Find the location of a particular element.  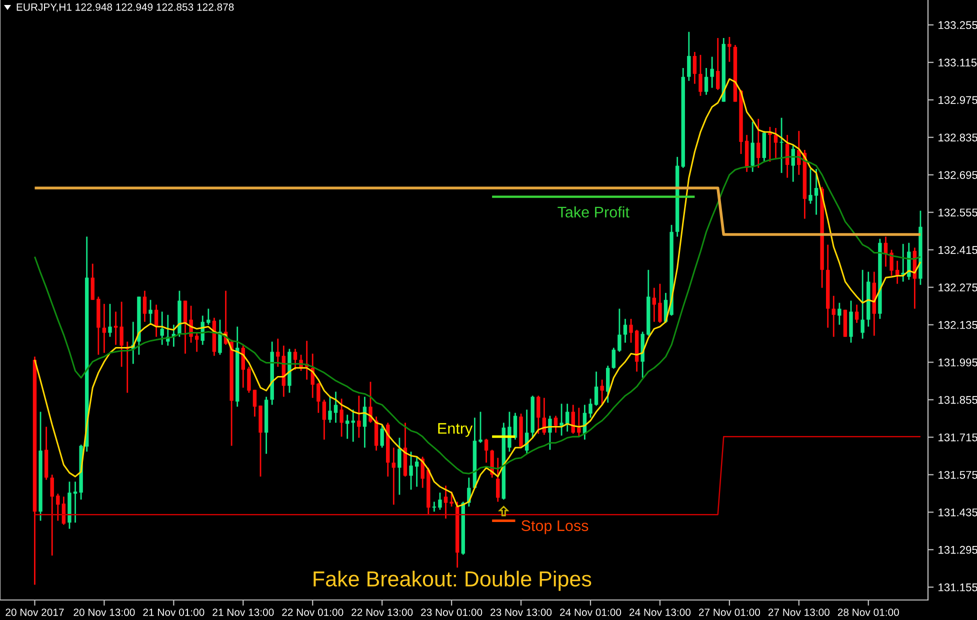

x-tick-label: 23 Nov 01:00 is located at coordinates (451, 612).